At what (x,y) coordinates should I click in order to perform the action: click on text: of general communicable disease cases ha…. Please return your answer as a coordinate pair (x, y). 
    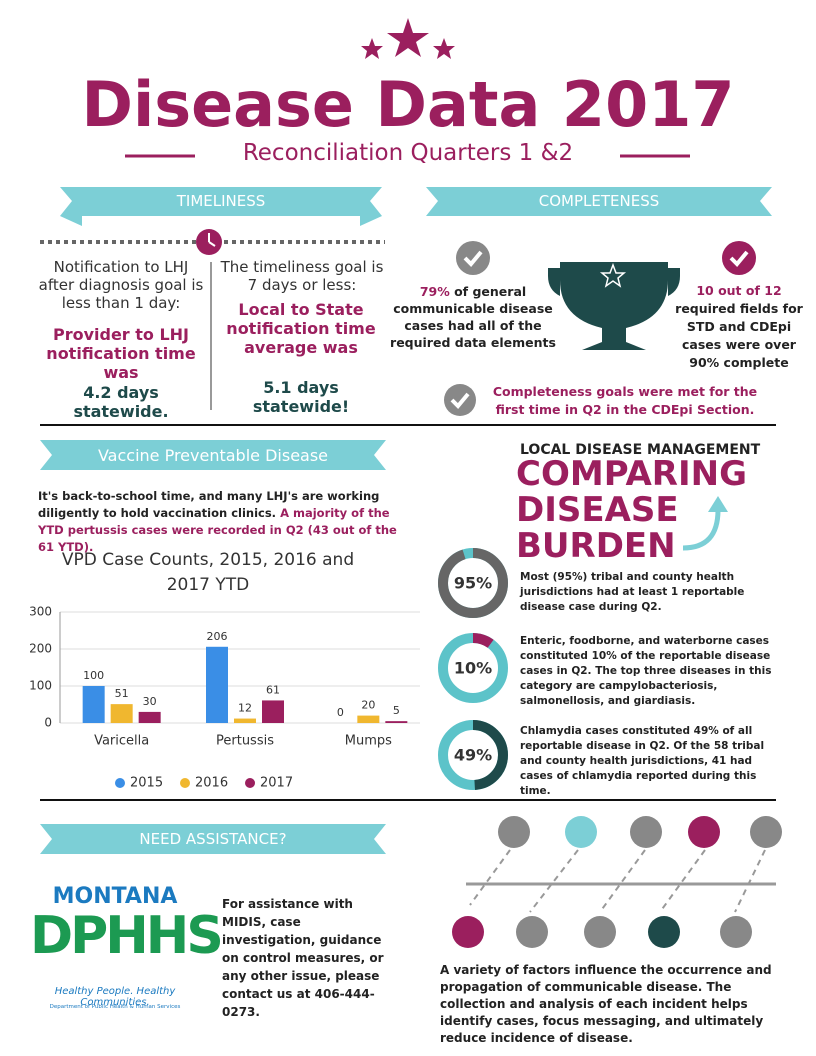
    Looking at the image, I should click on (473, 317).